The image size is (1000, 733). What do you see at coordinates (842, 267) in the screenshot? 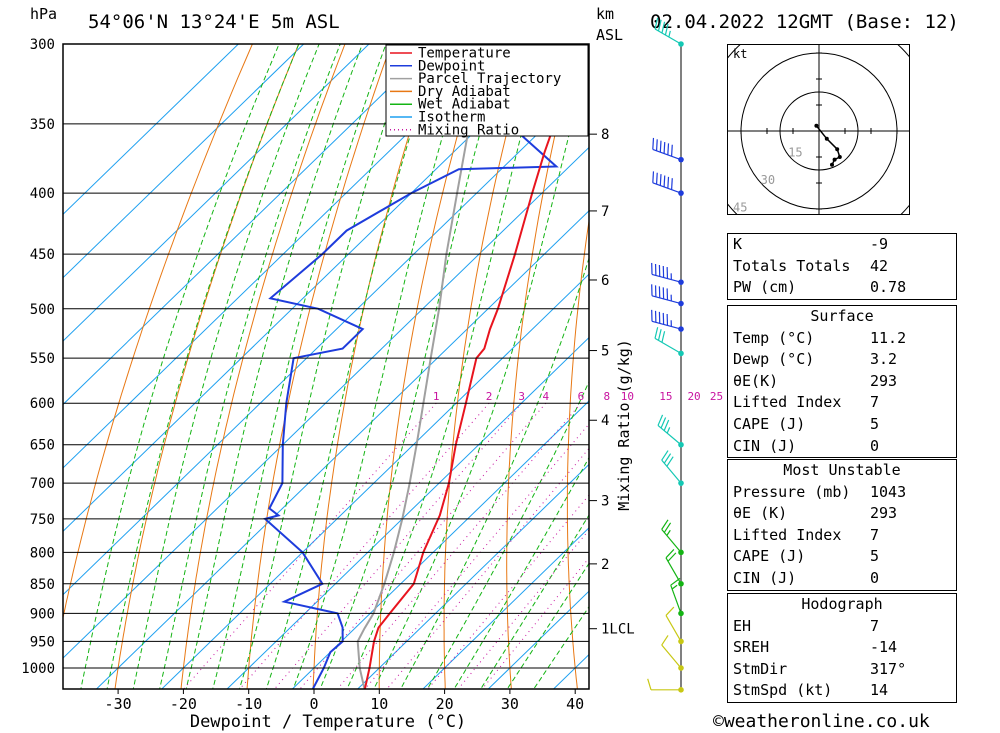
I see `stat-row: Totals Totals 42` at bounding box center [842, 267].